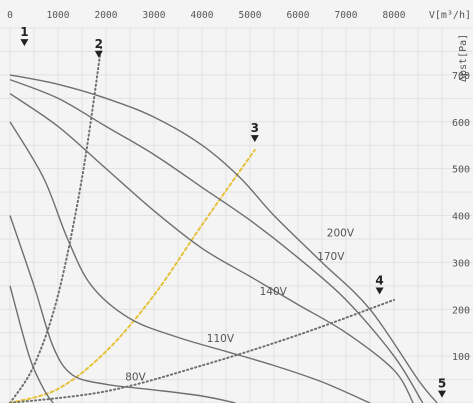  What do you see at coordinates (450, 15) in the screenshot?
I see `x-axis-label: V[m³/h]` at bounding box center [450, 15].